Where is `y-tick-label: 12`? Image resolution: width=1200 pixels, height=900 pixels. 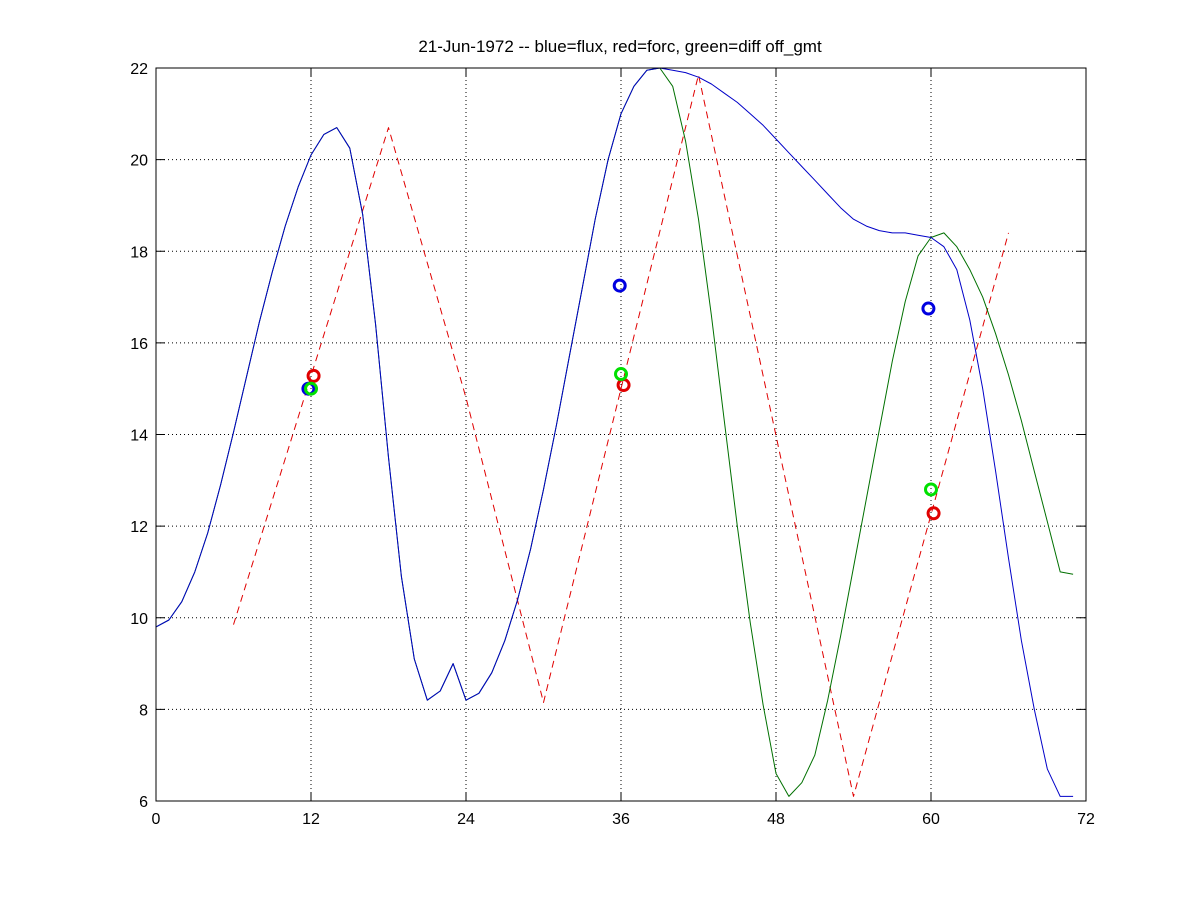 y-tick-label: 12 is located at coordinates (139, 527).